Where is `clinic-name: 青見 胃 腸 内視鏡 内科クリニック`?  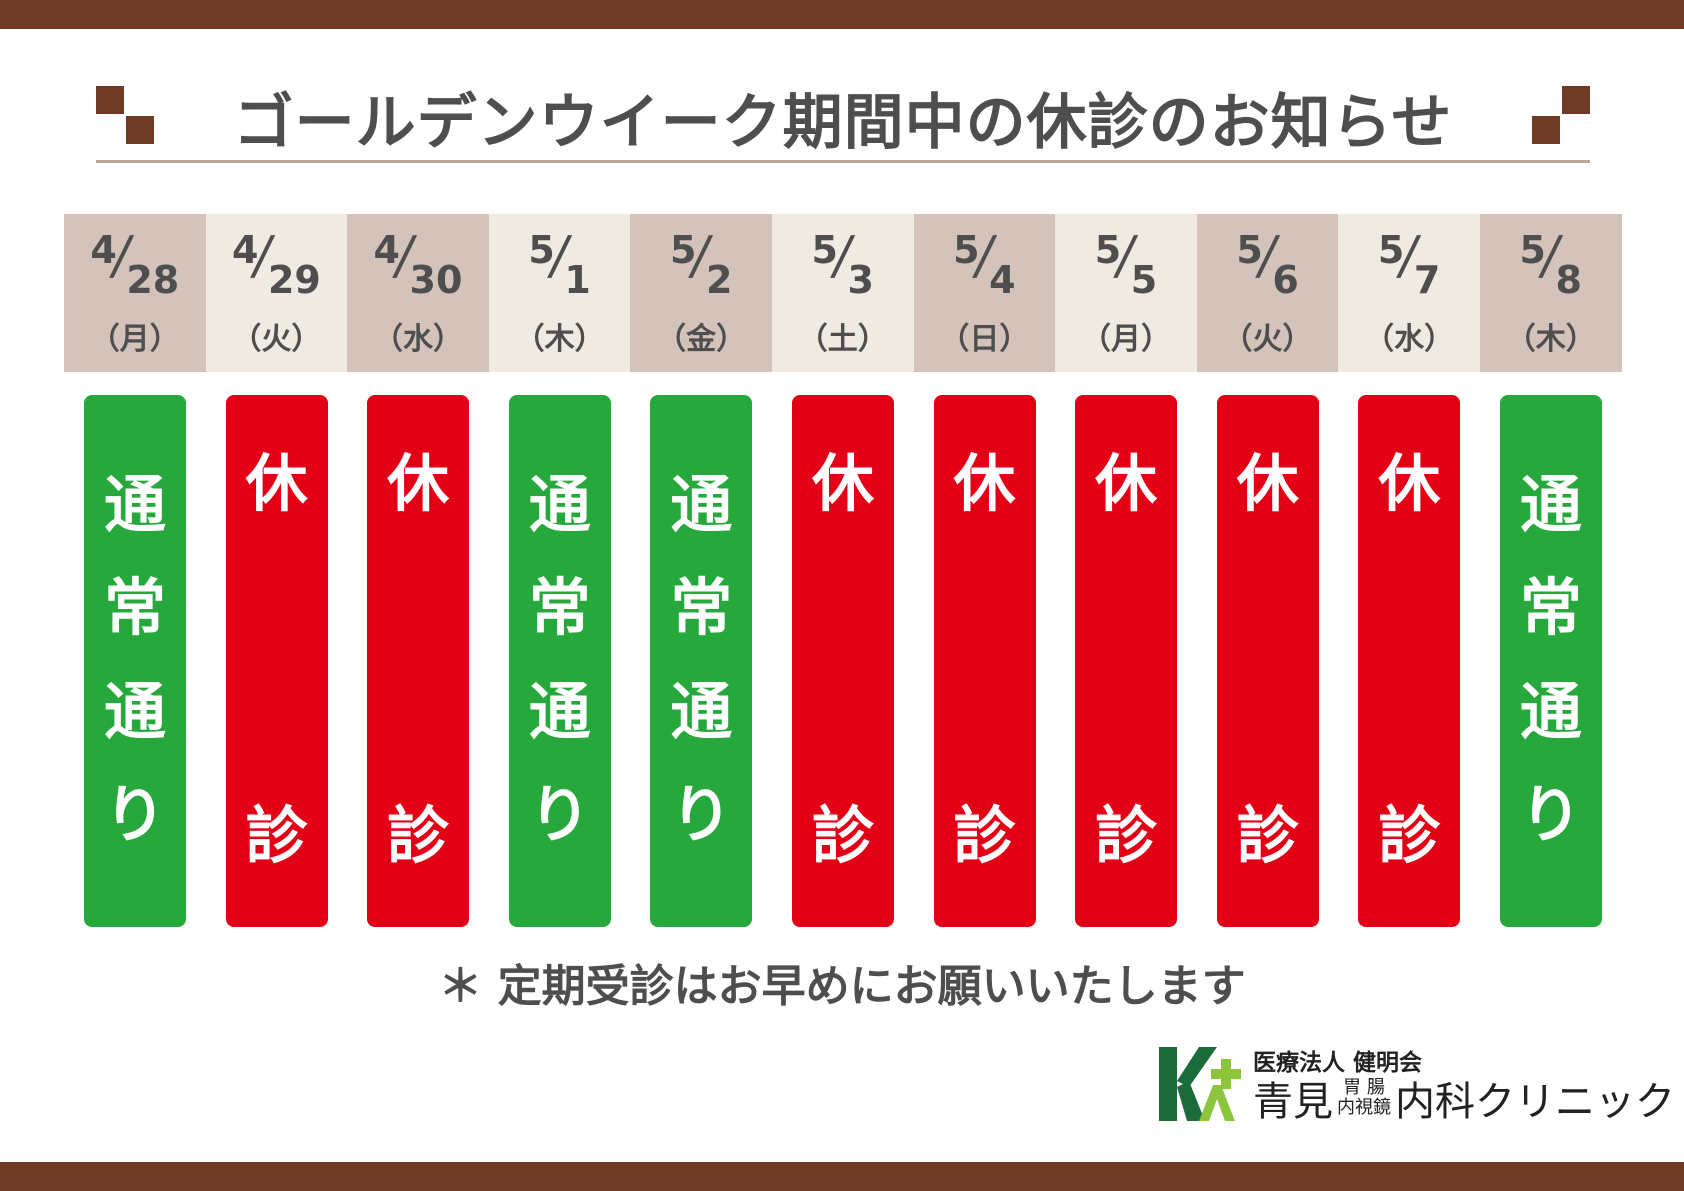 clinic-name: 青見 胃 腸 内視鏡 内科クリニック is located at coordinates (1464, 1101).